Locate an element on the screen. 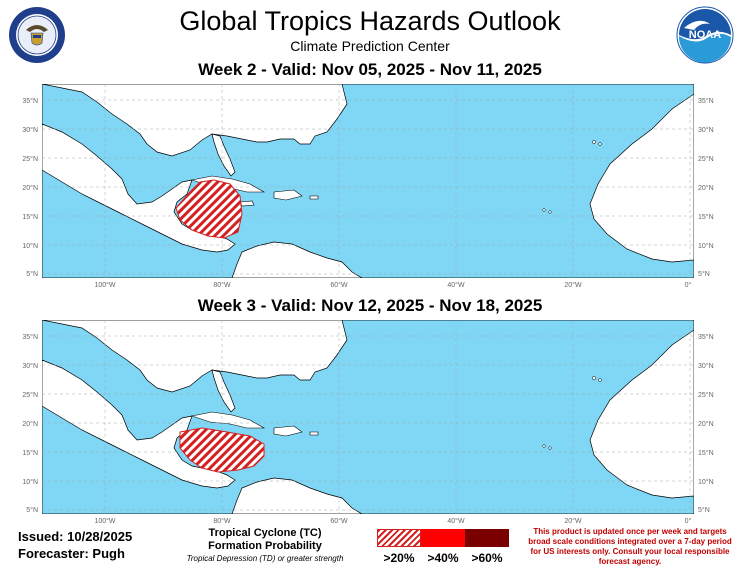 This screenshot has height=571, width=740. legend-label-40: >40% is located at coordinates (443, 558).